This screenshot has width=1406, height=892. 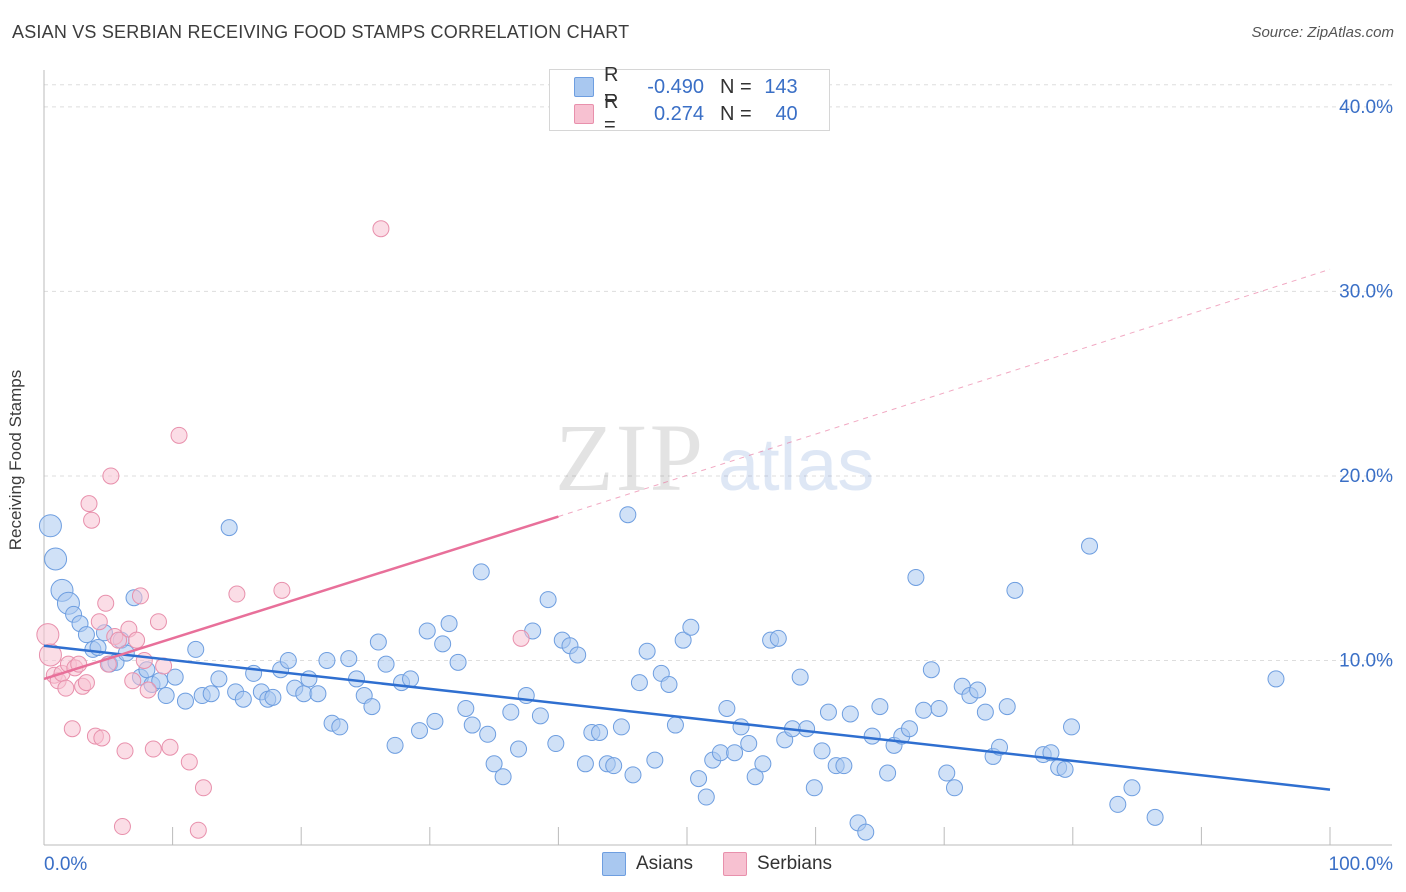 What do you see at coordinates (678, 113) in the screenshot?
I see `r-value: 0.274` at bounding box center [678, 113].